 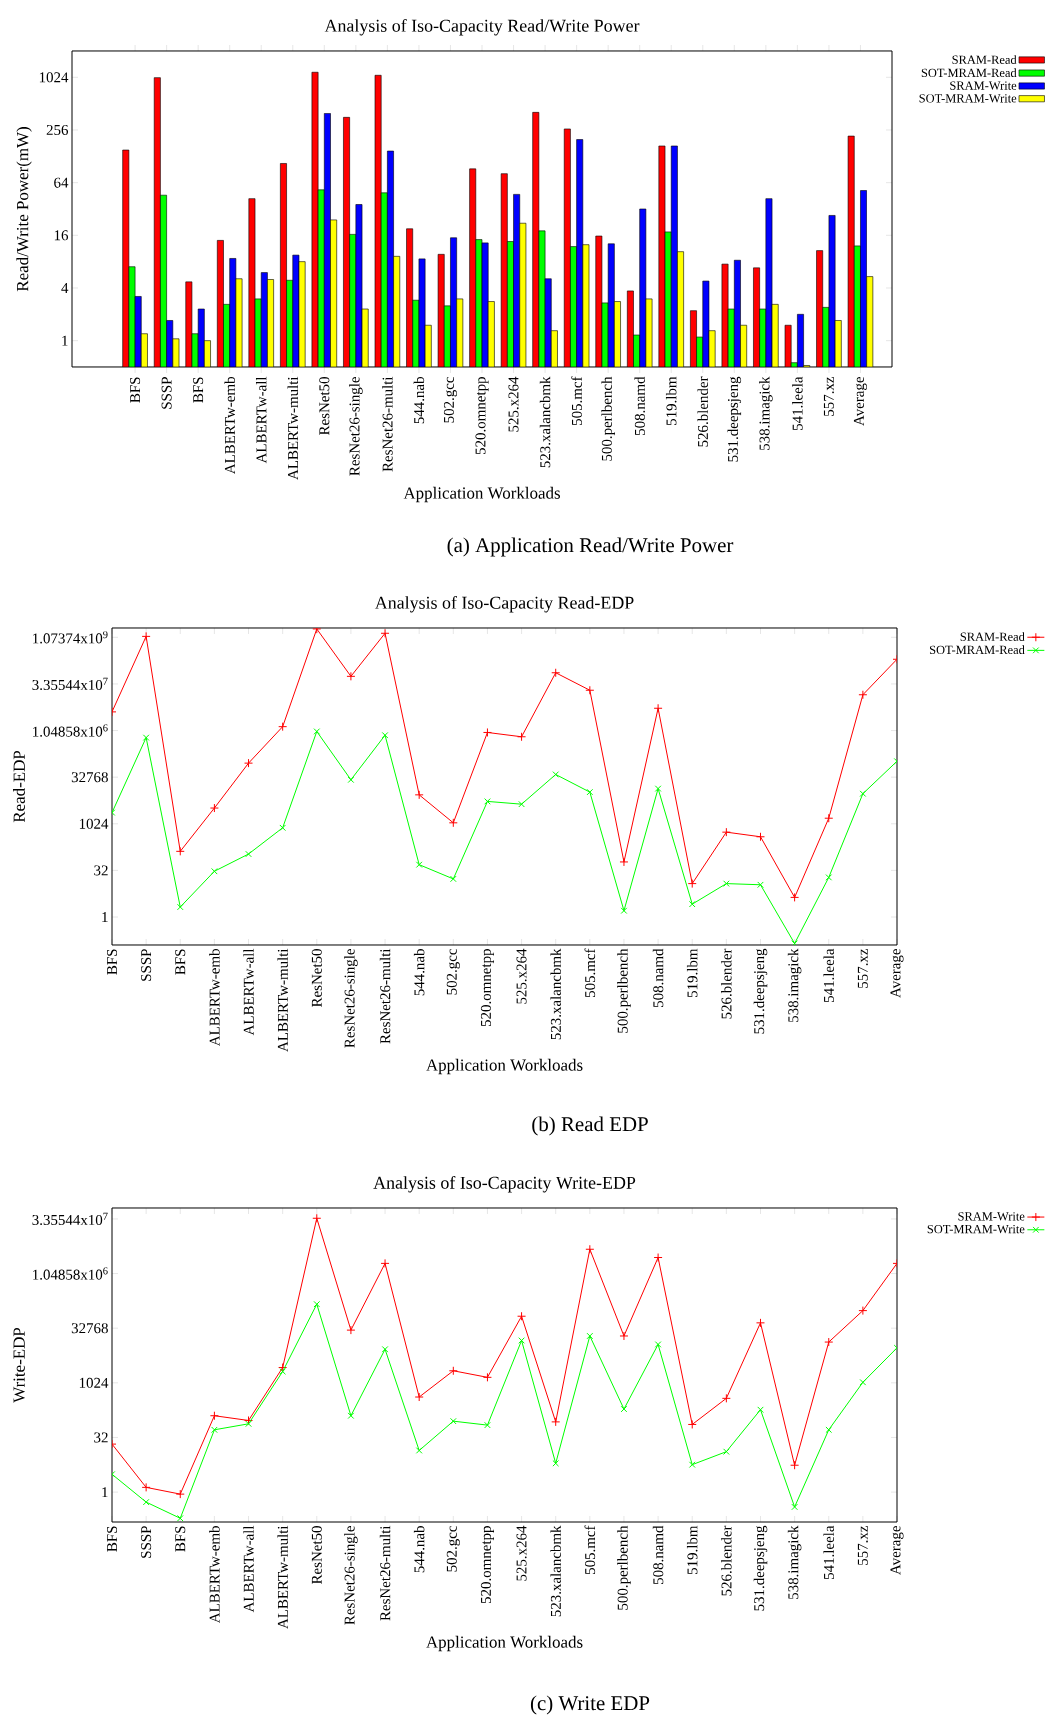 I want to click on chart-title: Analysis of Iso-Capacity Write-EDP, so click(x=504, y=1184).